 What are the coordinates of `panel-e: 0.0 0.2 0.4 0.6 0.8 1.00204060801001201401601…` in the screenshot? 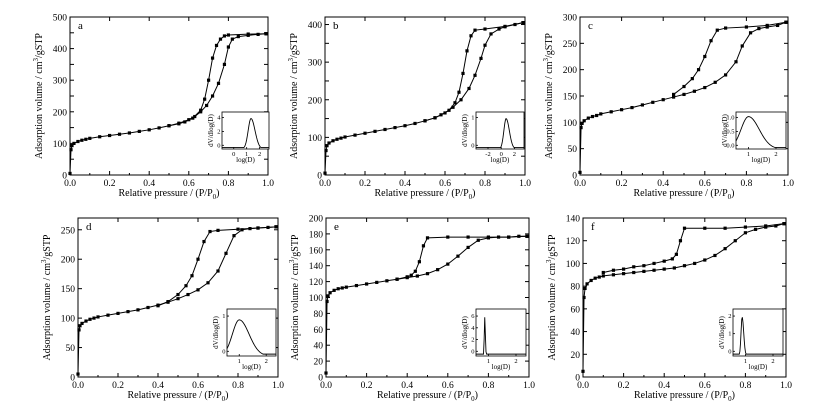 It's located at (411, 309).